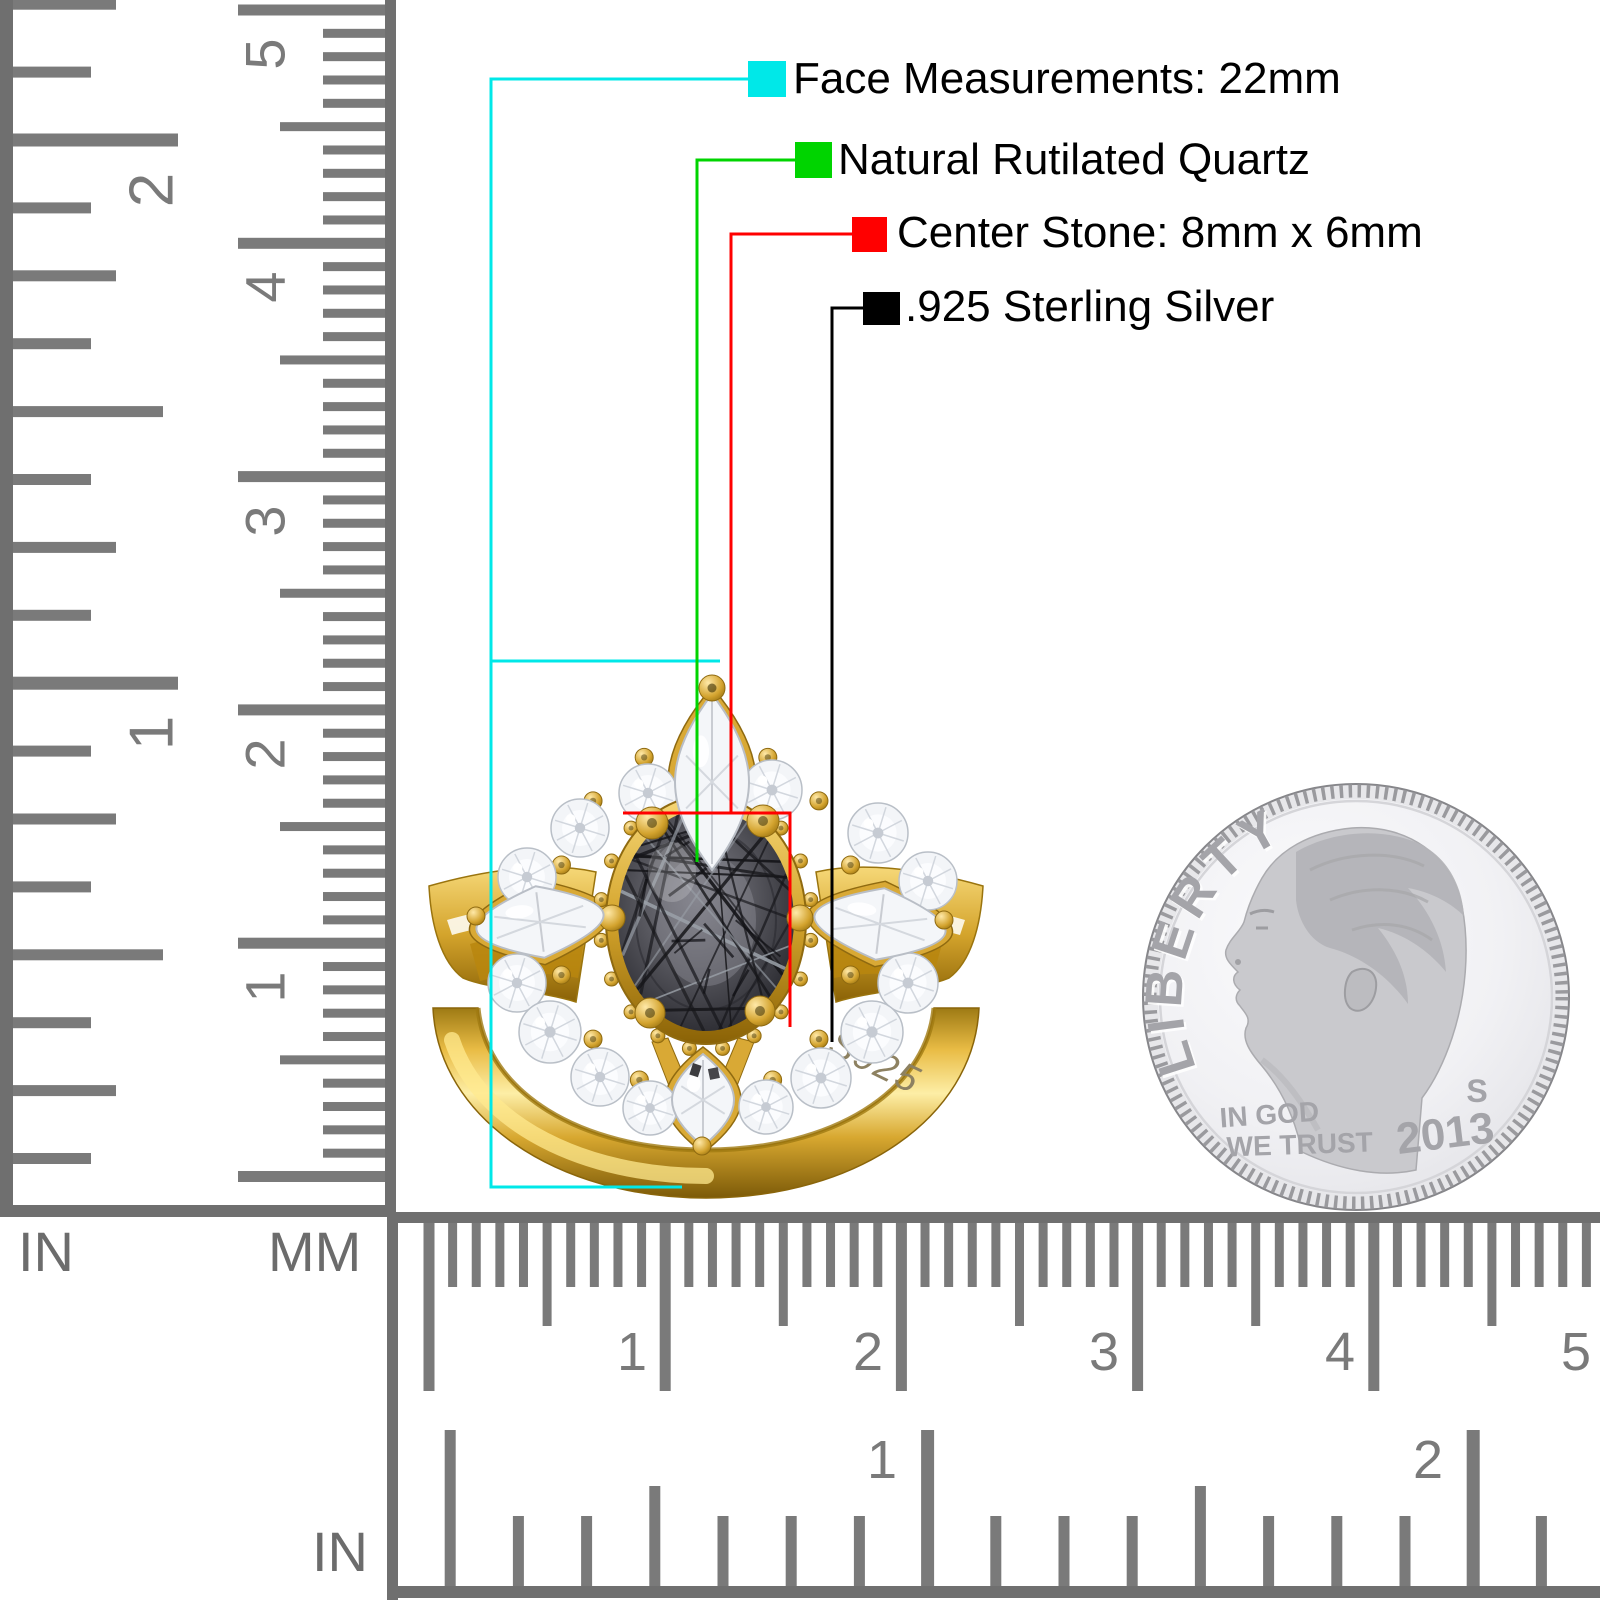 Image resolution: width=1600 pixels, height=1600 pixels. Describe the element at coordinates (1160, 232) in the screenshot. I see `center-stone-label: Center Stone: 8mm x 6mm` at that location.